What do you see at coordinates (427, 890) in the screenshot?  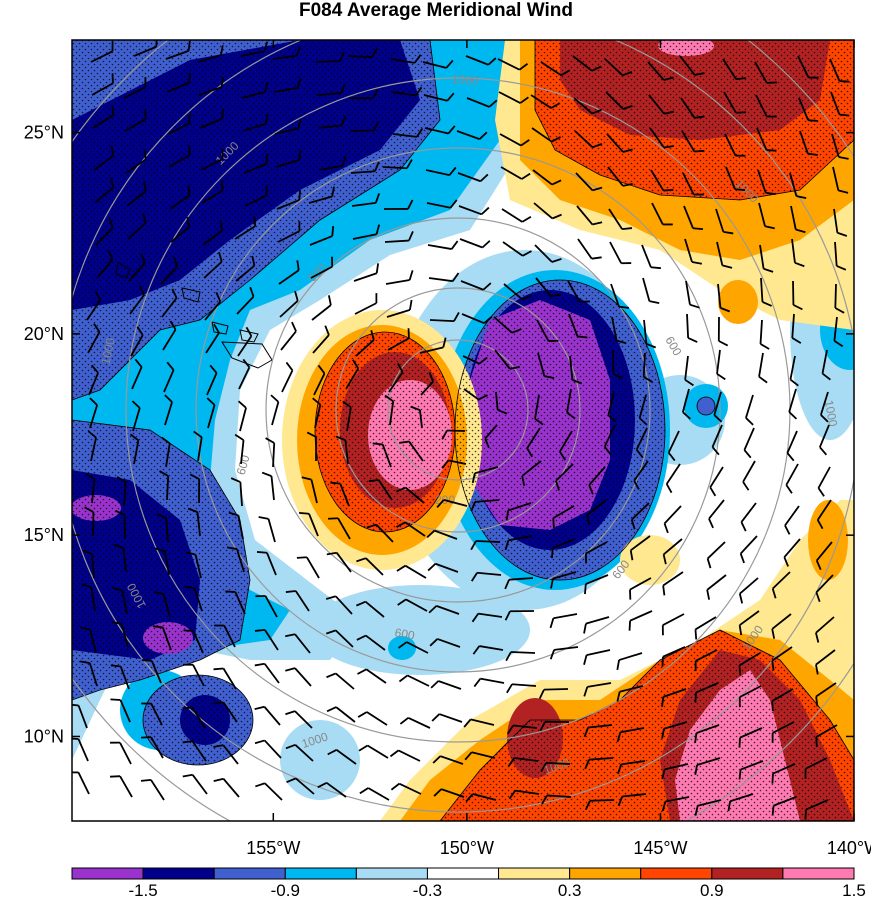 I see `colorbar-label: -0.3` at bounding box center [427, 890].